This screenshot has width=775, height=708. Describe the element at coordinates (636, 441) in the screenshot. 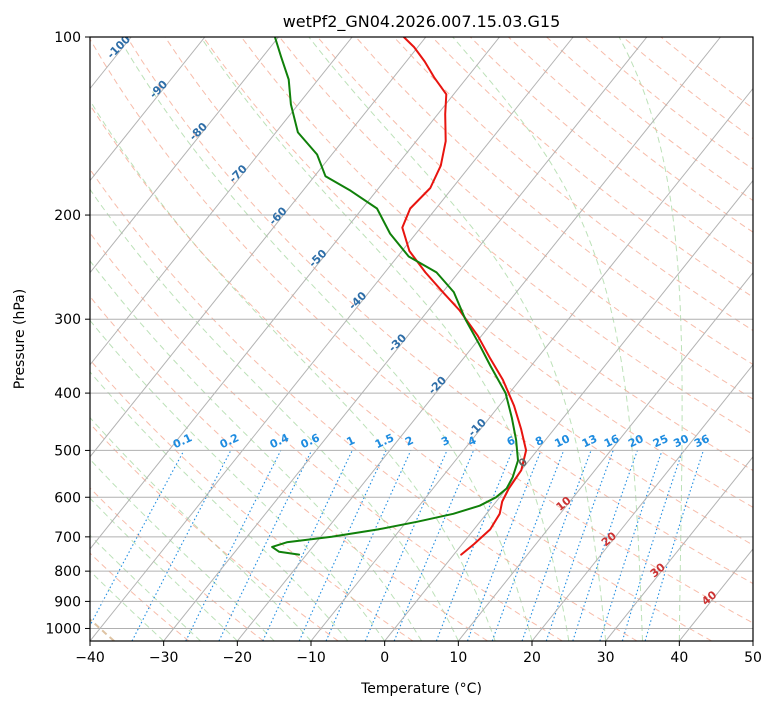

I see `mixing-ratio-label: 20` at that location.